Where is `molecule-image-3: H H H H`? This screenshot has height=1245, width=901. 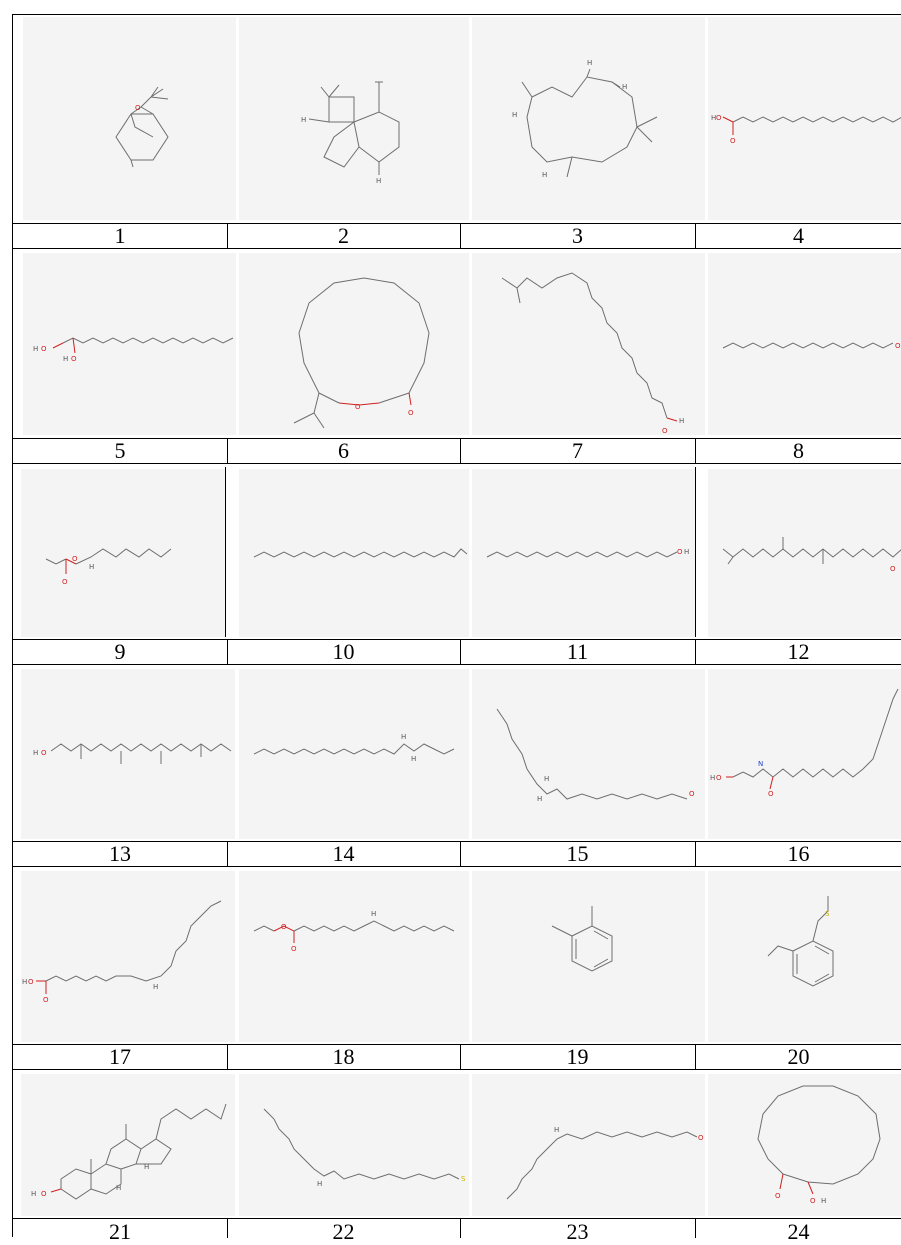 molecule-image-3: H H H H is located at coordinates (588, 118).